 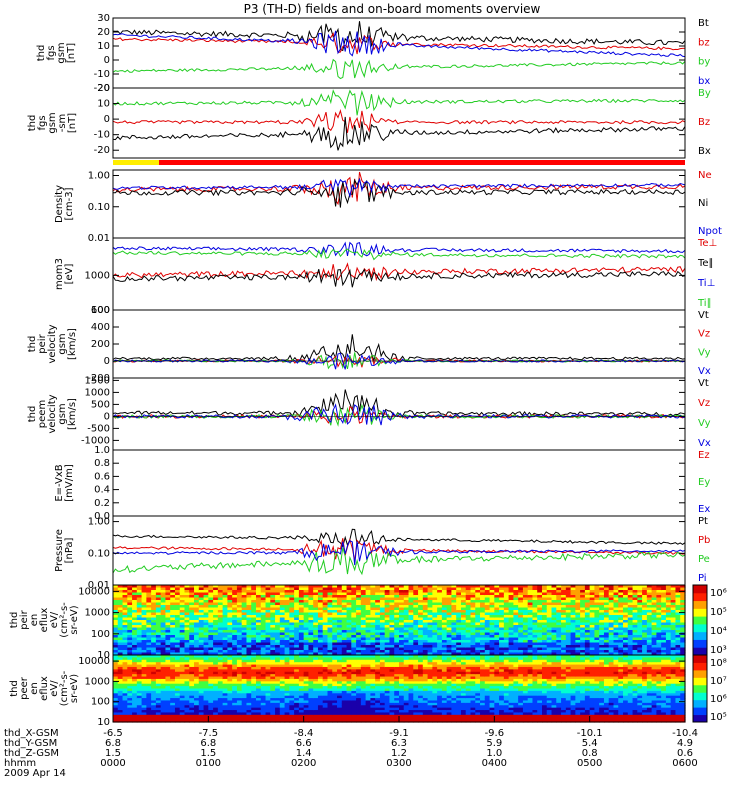 I want to click on y-axis-label: Density[cm-3], so click(x=64, y=204).